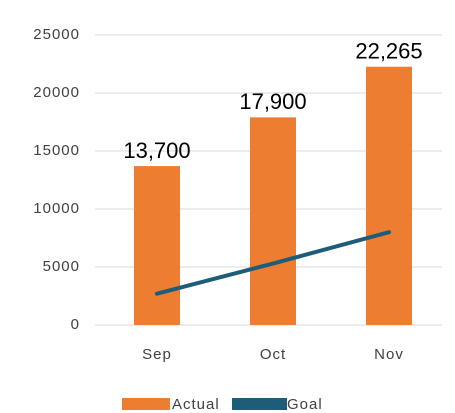 Image resolution: width=455 pixels, height=413 pixels. Describe the element at coordinates (388, 51) in the screenshot. I see `value-label: 22,265` at that location.